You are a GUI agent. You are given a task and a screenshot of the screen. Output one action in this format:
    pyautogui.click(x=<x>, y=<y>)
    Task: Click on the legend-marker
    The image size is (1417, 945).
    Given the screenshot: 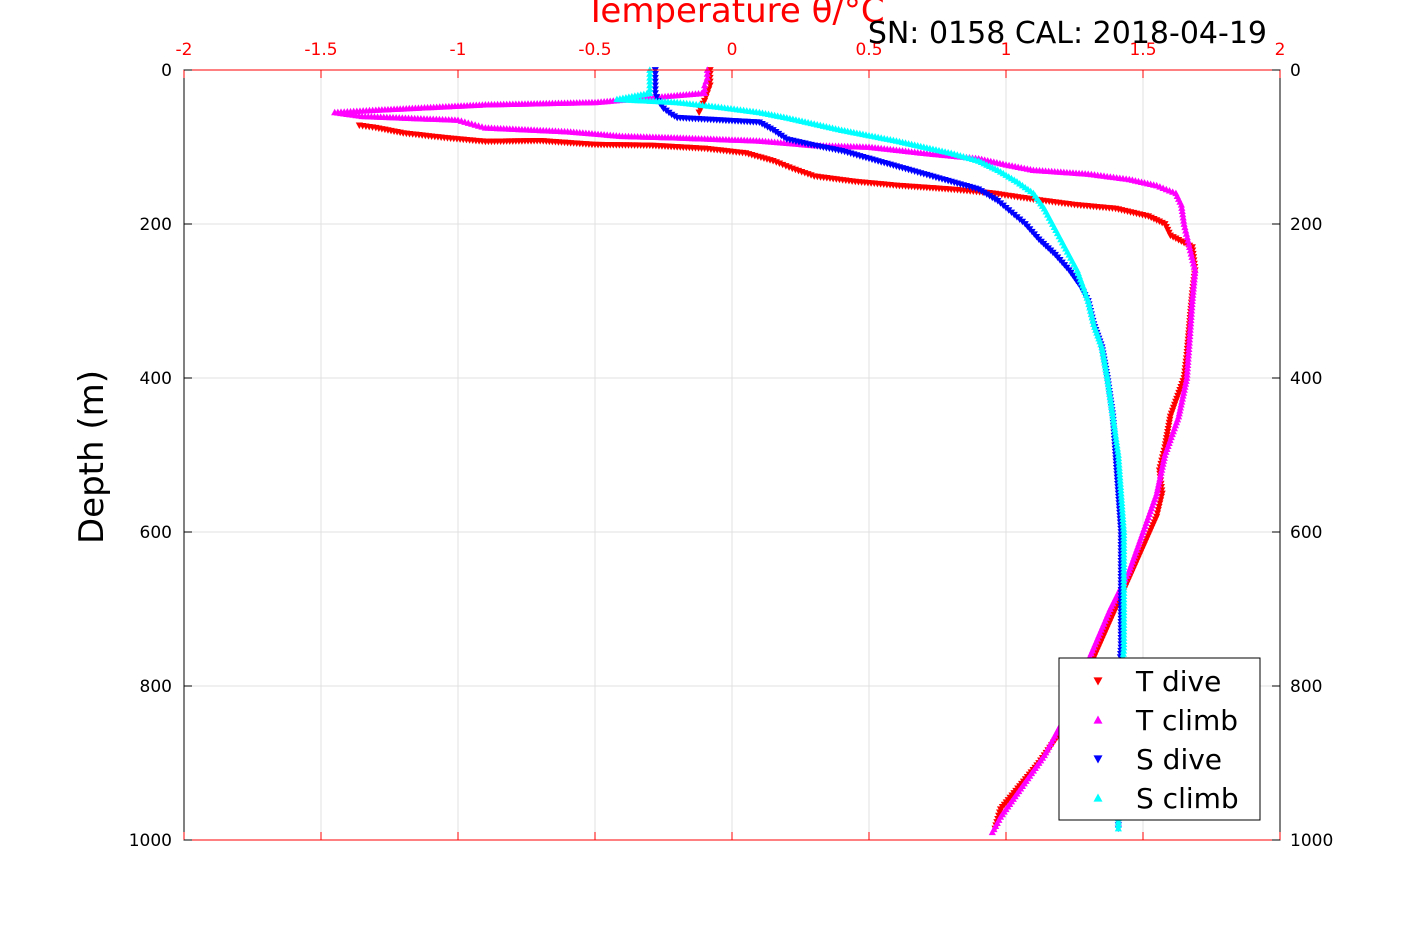 What is the action you would take?
    pyautogui.click(x=1098, y=797)
    